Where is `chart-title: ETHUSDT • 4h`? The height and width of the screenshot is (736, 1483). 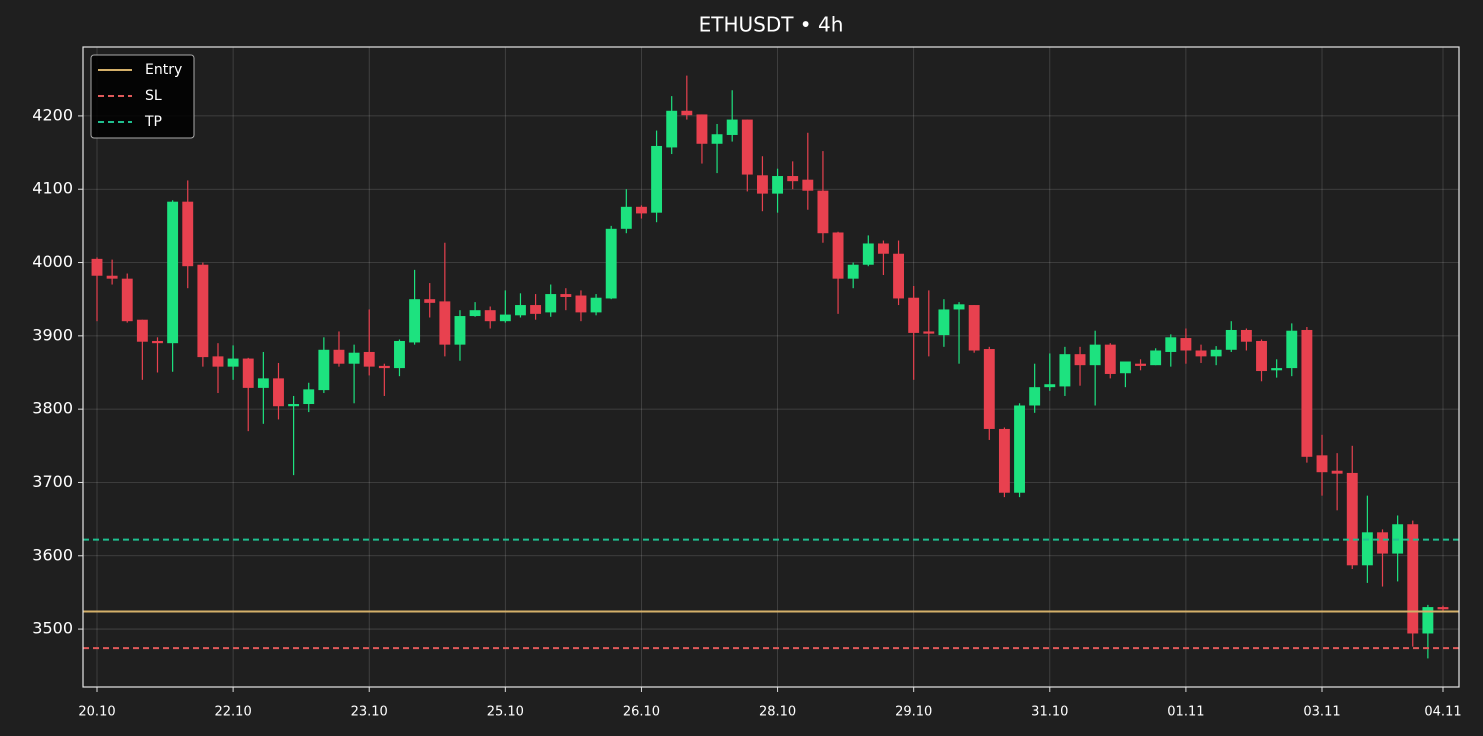 chart-title: ETHUSDT • 4h is located at coordinates (771, 25).